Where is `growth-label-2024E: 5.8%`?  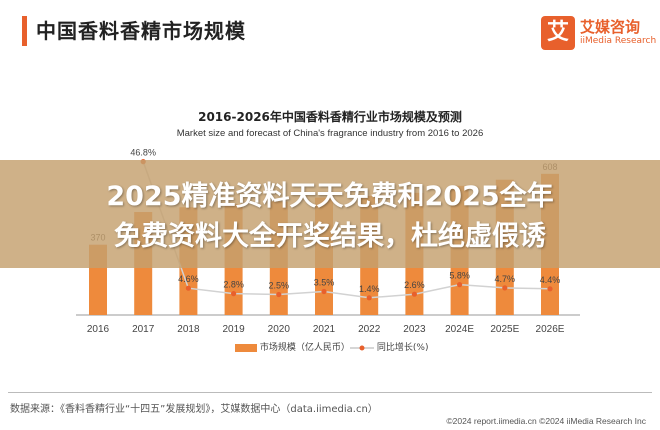
growth-label-2024E: 5.8% is located at coordinates (459, 276).